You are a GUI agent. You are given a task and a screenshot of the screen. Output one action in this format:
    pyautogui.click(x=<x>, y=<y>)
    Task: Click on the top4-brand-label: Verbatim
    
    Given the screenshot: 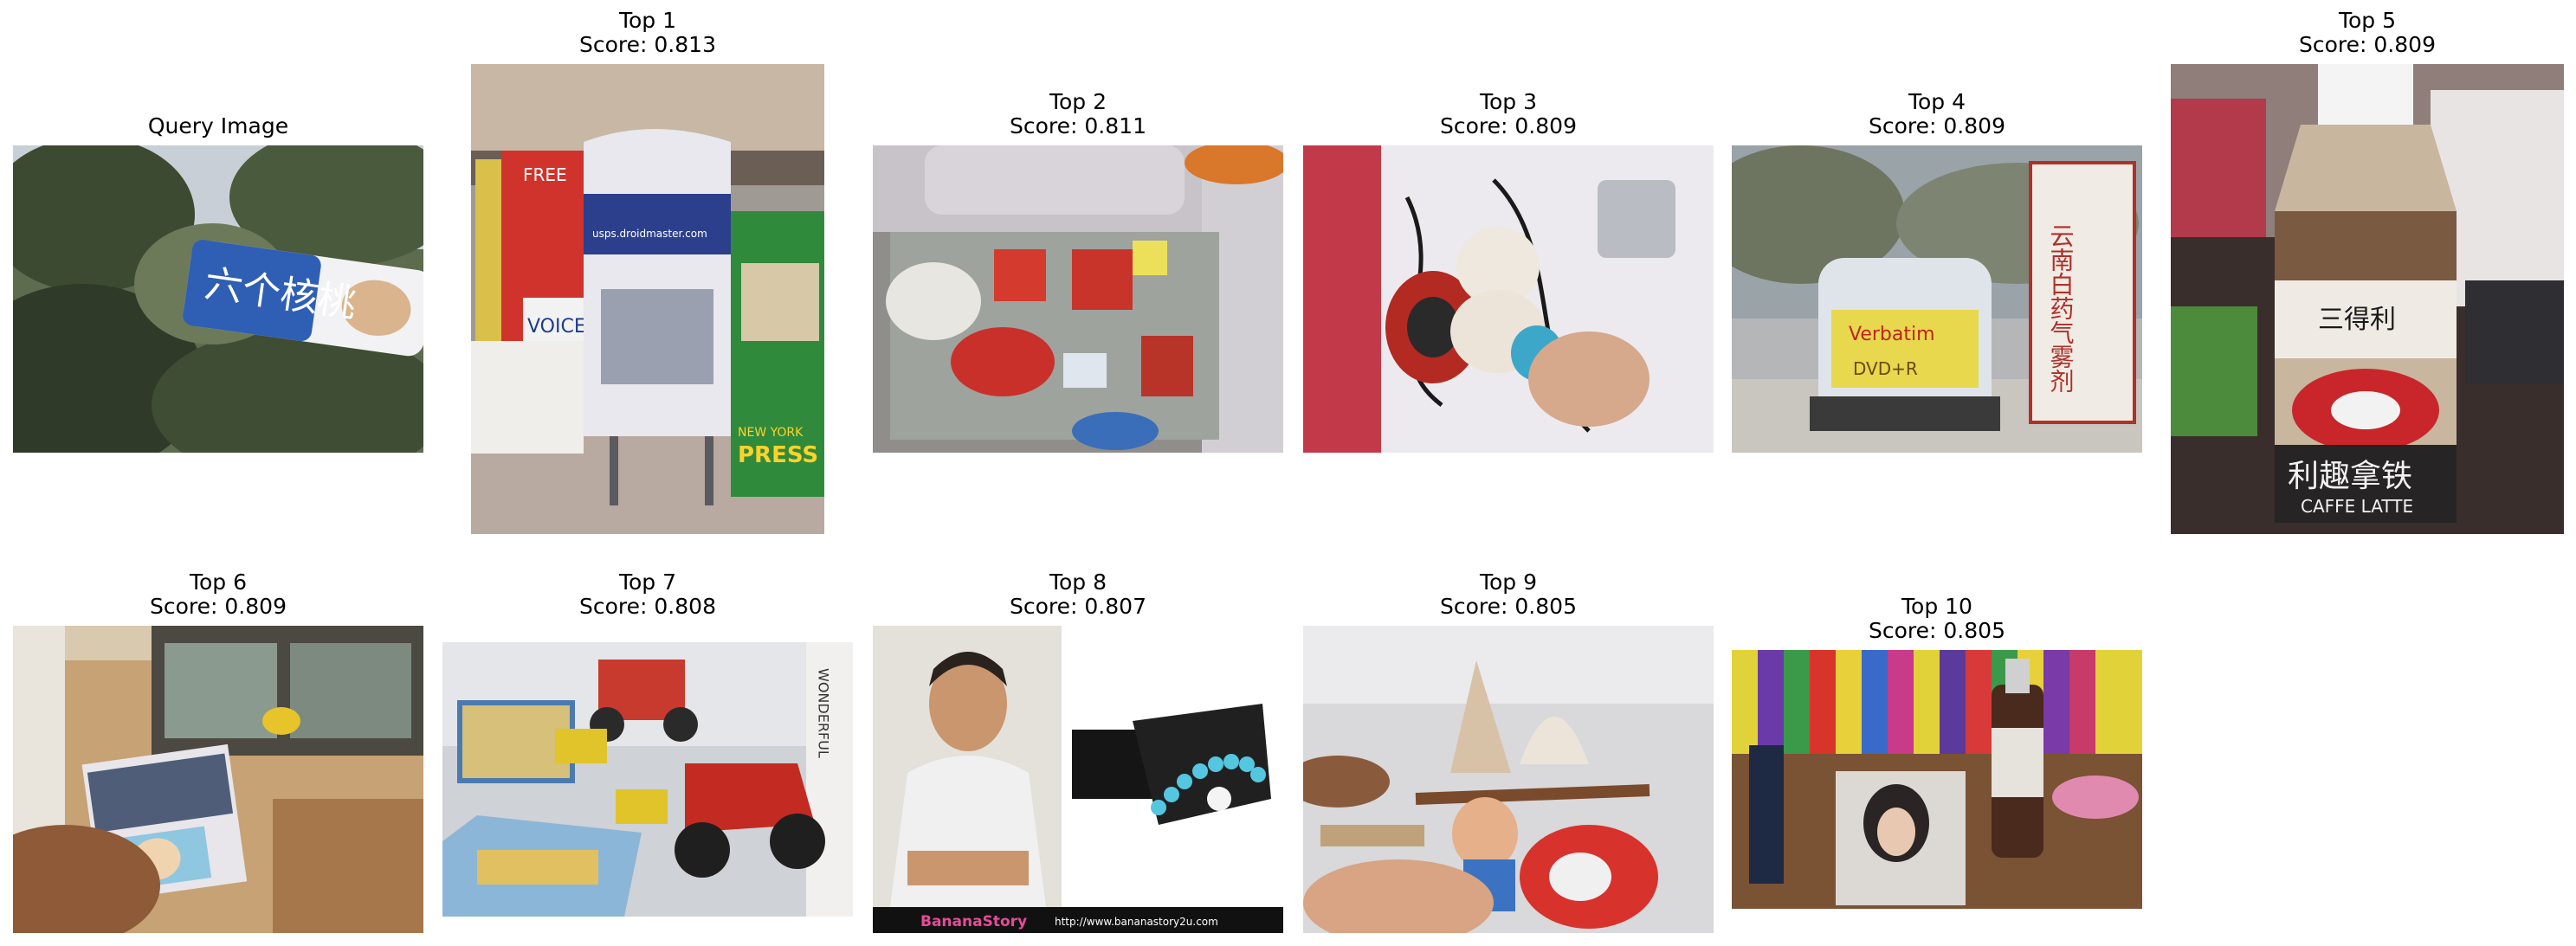 What is the action you would take?
    pyautogui.click(x=1892, y=335)
    